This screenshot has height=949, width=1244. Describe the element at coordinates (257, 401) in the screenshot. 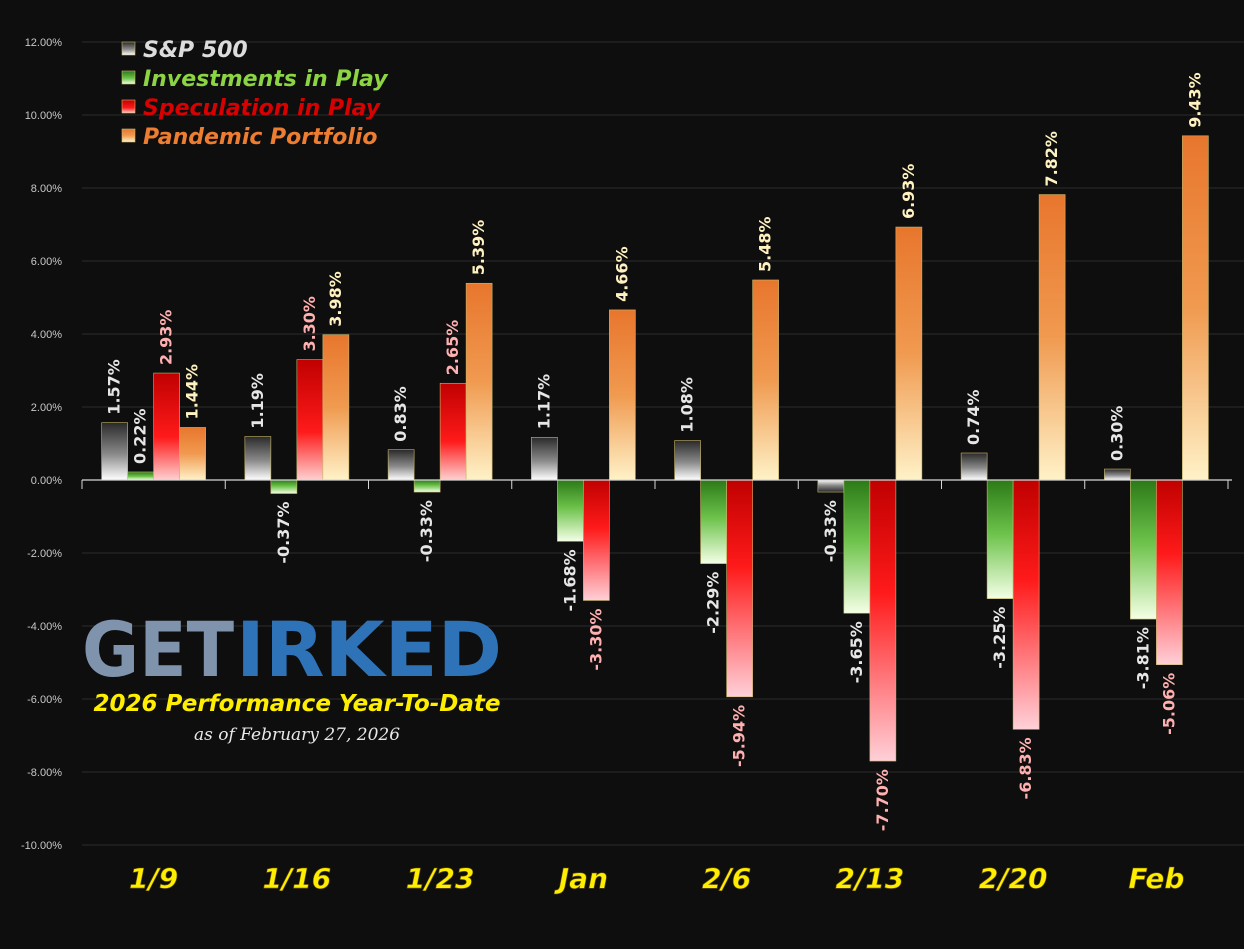

I see `data-label-sandp-500-1-16: 1.19%` at that location.